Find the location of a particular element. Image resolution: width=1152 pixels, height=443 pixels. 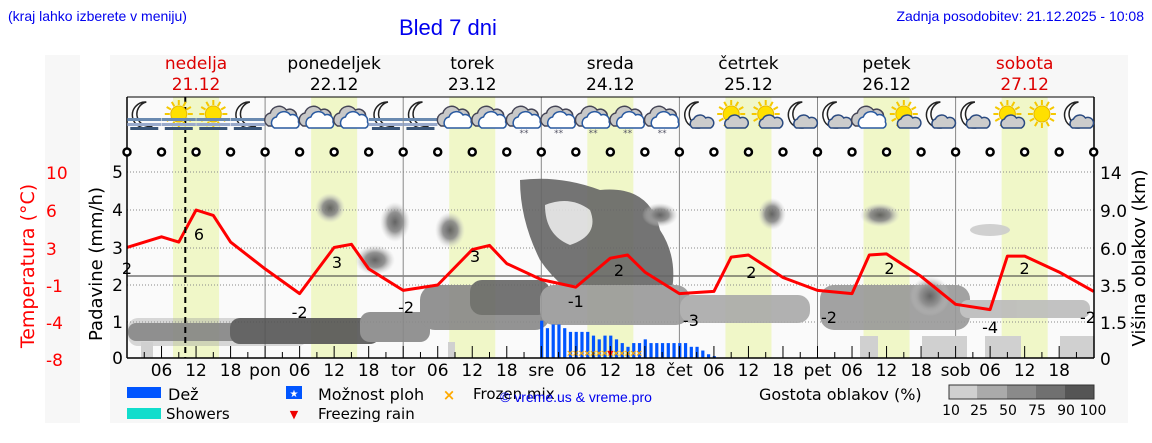

svg-text: 9.0 is located at coordinates (1113, 212).